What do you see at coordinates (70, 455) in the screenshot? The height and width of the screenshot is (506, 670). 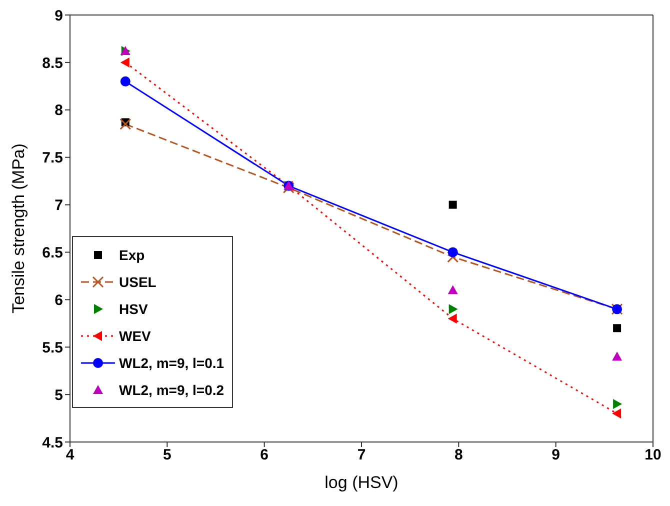 I see `x-tick-label: 4` at bounding box center [70, 455].